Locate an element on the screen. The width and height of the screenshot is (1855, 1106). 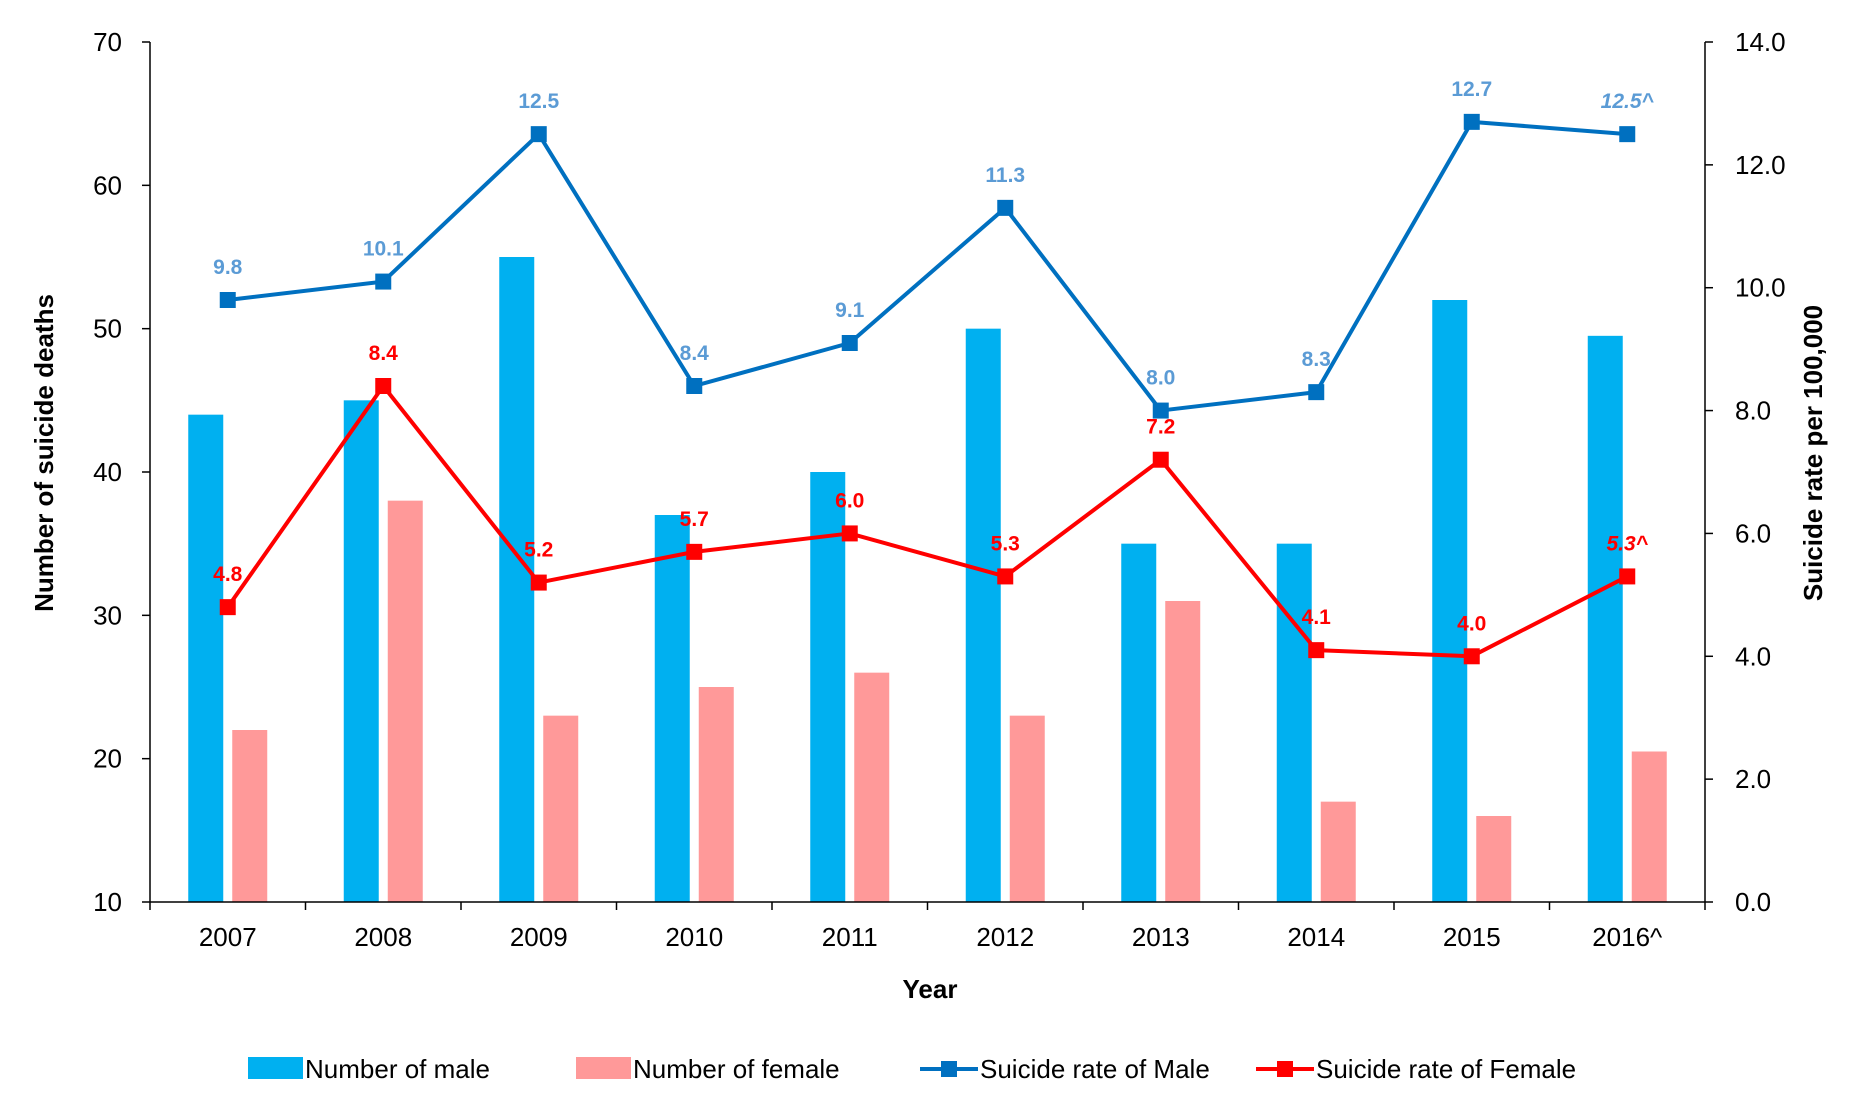
male-rate-label: 11.3 is located at coordinates (1005, 175).